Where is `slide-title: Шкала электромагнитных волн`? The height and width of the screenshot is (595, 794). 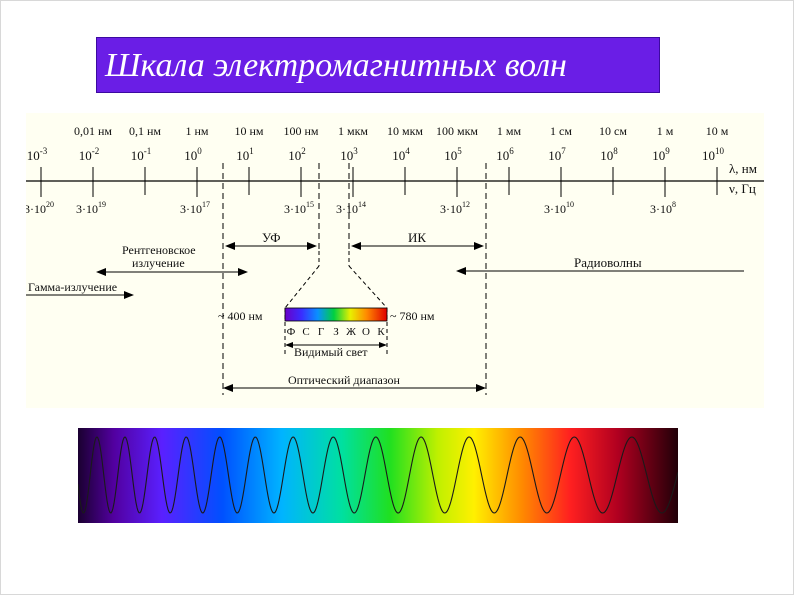 slide-title: Шкала электромагнитных волн is located at coordinates (336, 65).